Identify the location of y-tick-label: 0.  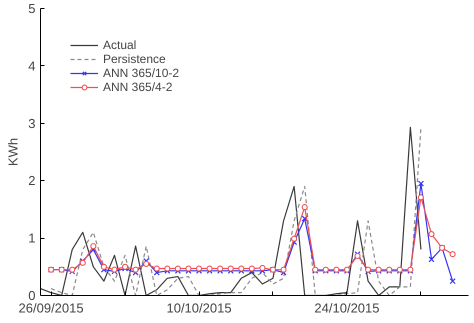
(32, 295).